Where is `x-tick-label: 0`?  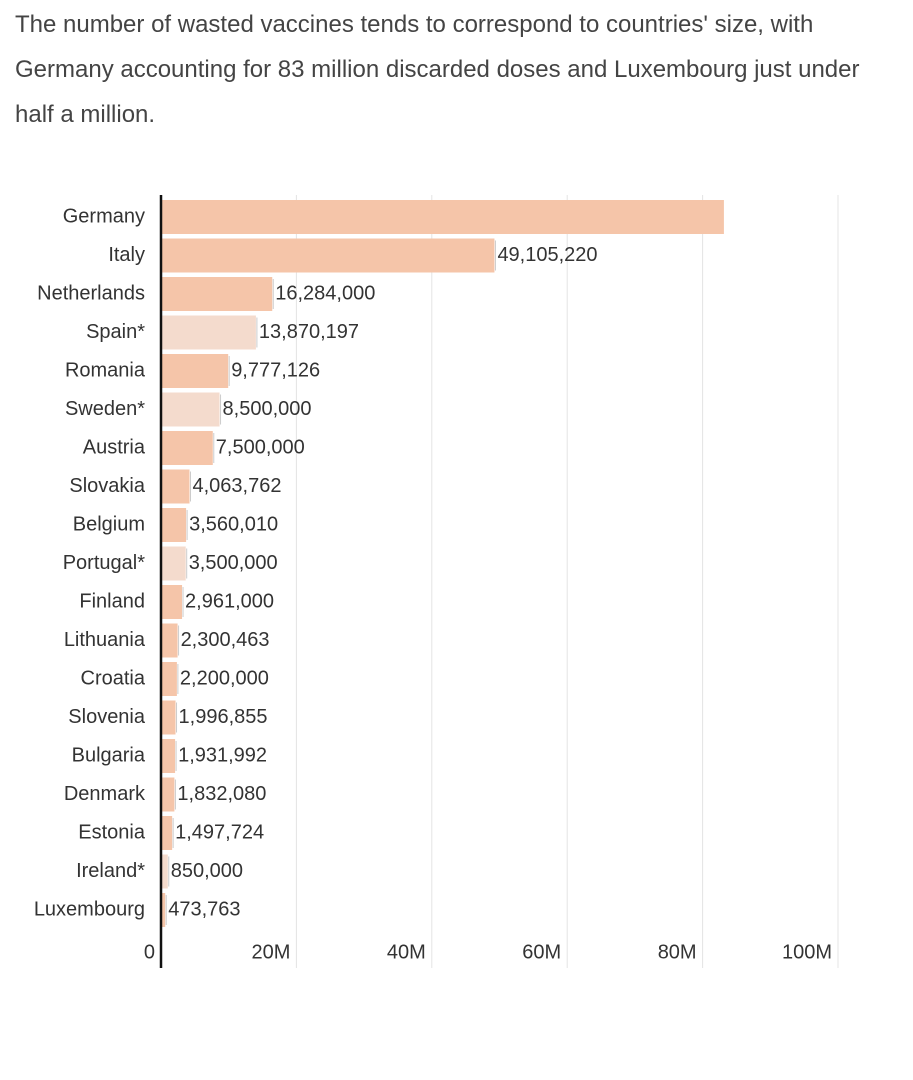
x-tick-label: 0 is located at coordinates (149, 952).